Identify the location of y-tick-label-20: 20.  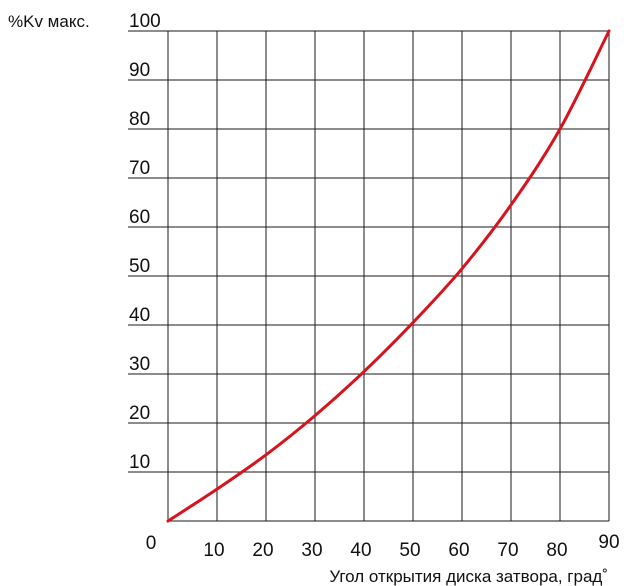
(139, 413).